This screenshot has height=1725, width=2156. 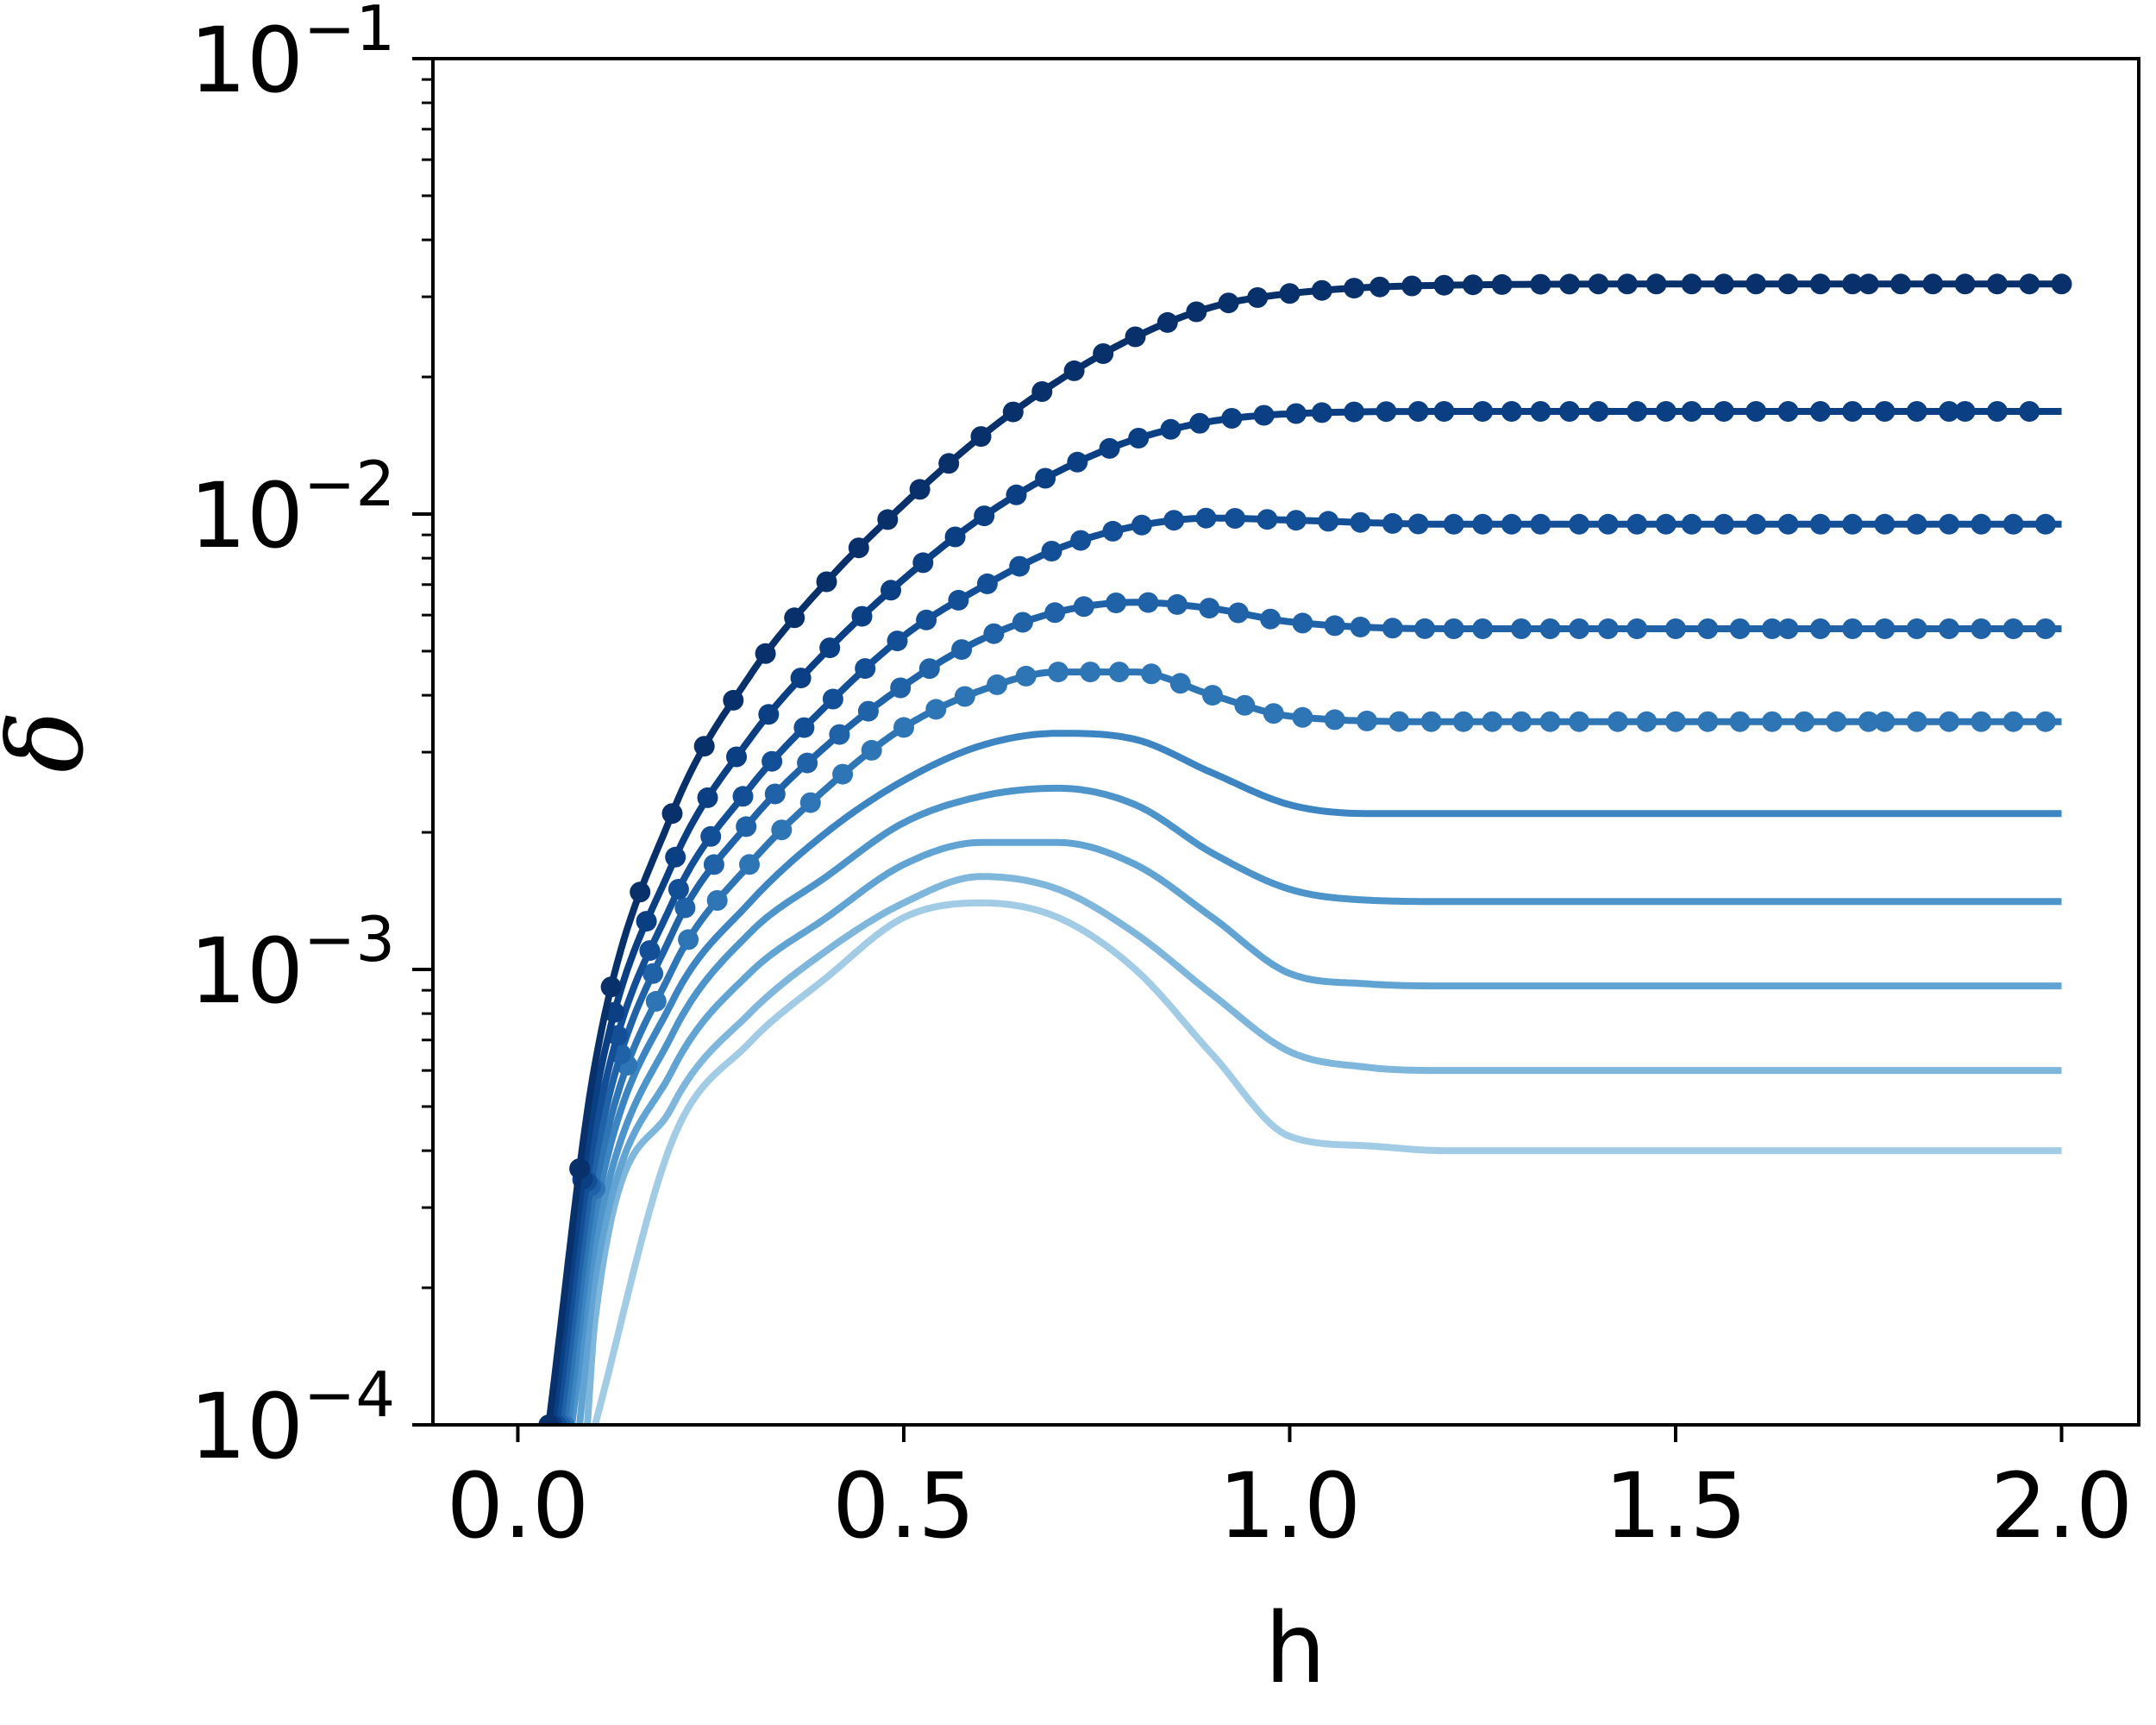 What do you see at coordinates (247, 1427) in the screenshot?
I see `y-tick-label-base: 10` at bounding box center [247, 1427].